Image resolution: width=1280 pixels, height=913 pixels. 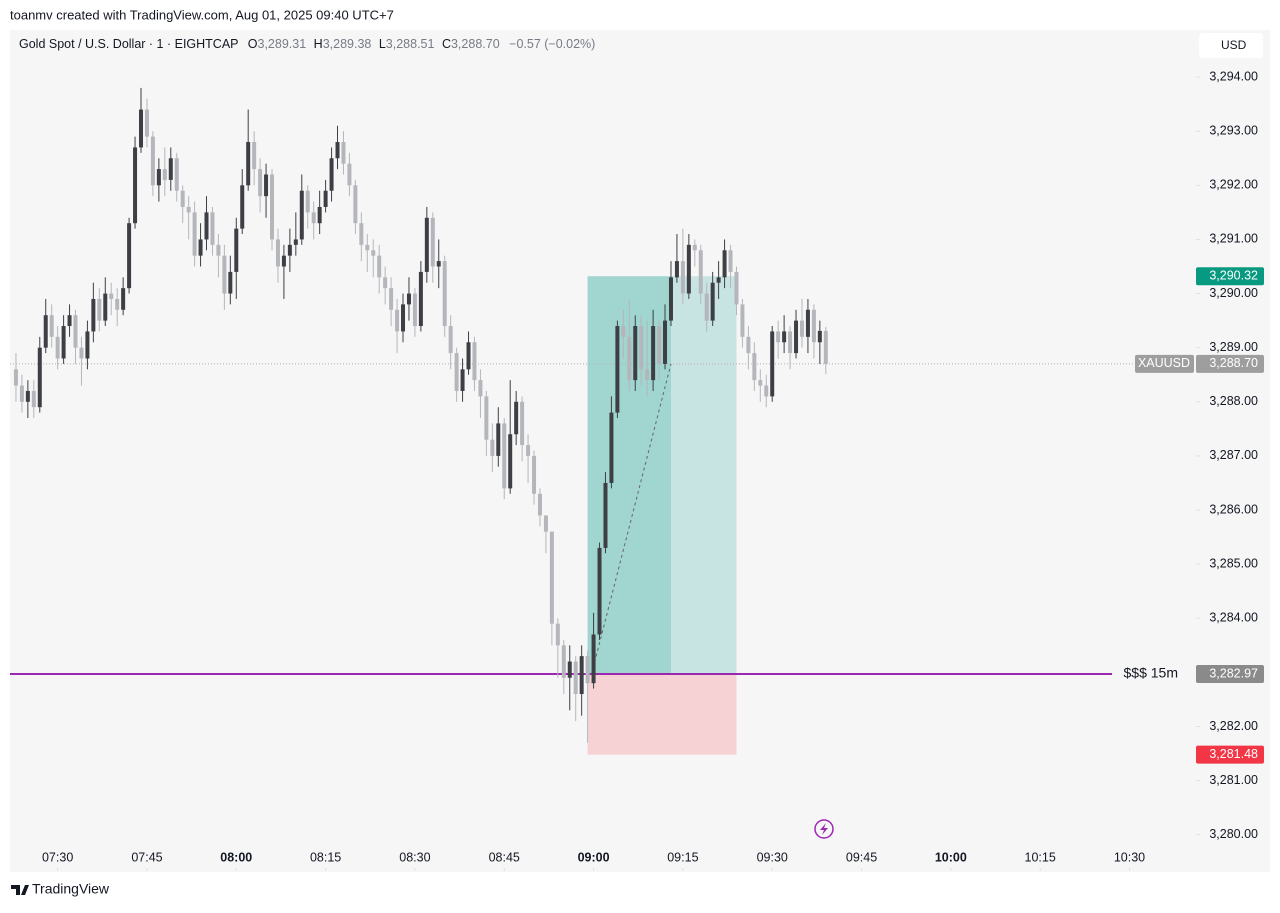 What do you see at coordinates (951, 857) in the screenshot?
I see `x-tick-label: 10:00` at bounding box center [951, 857].